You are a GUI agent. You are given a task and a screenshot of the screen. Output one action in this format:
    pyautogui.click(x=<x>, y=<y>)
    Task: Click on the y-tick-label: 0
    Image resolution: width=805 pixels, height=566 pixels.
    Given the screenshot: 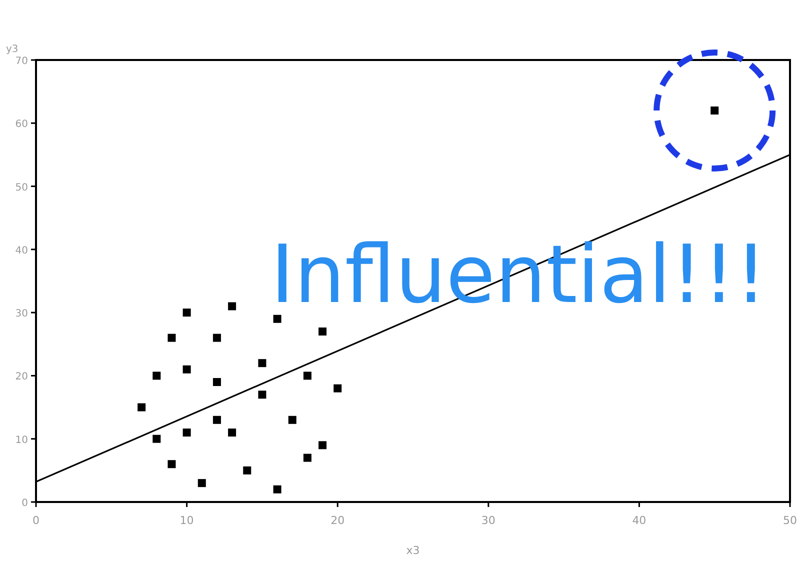 What is the action you would take?
    pyautogui.click(x=25, y=503)
    